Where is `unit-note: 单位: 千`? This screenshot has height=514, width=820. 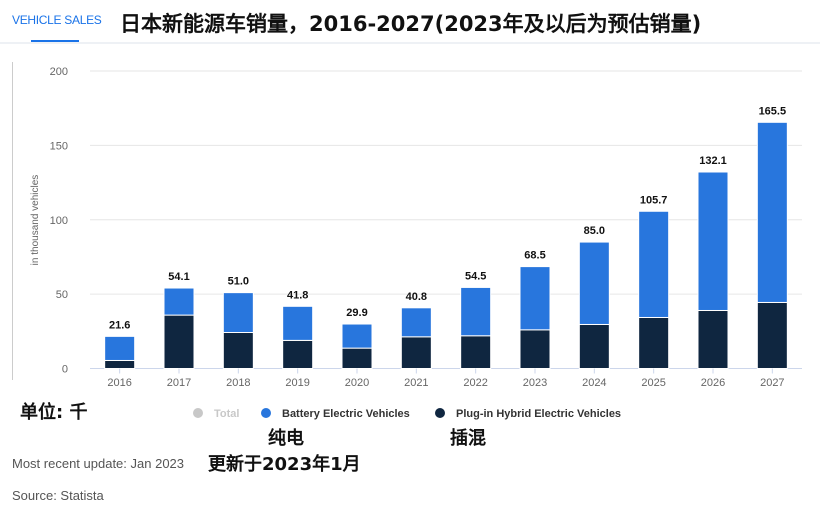 unit-note: 单位: 千 is located at coordinates (54, 412).